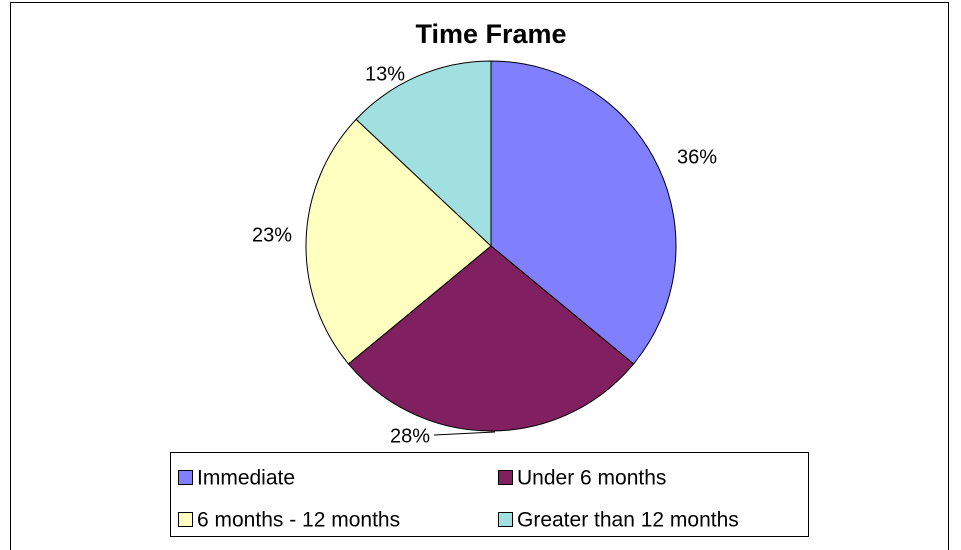 Image resolution: width=961 pixels, height=550 pixels. I want to click on data-label: 13%, so click(385, 74).